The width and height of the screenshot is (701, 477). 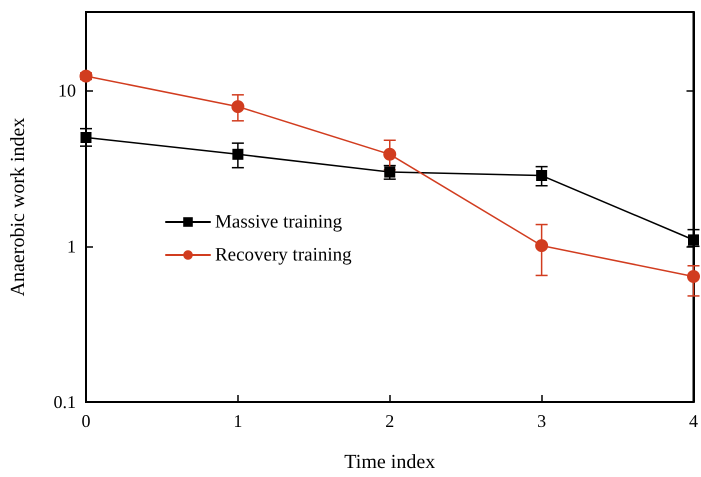 I want to click on x-axis-title: Time index, so click(x=390, y=462).